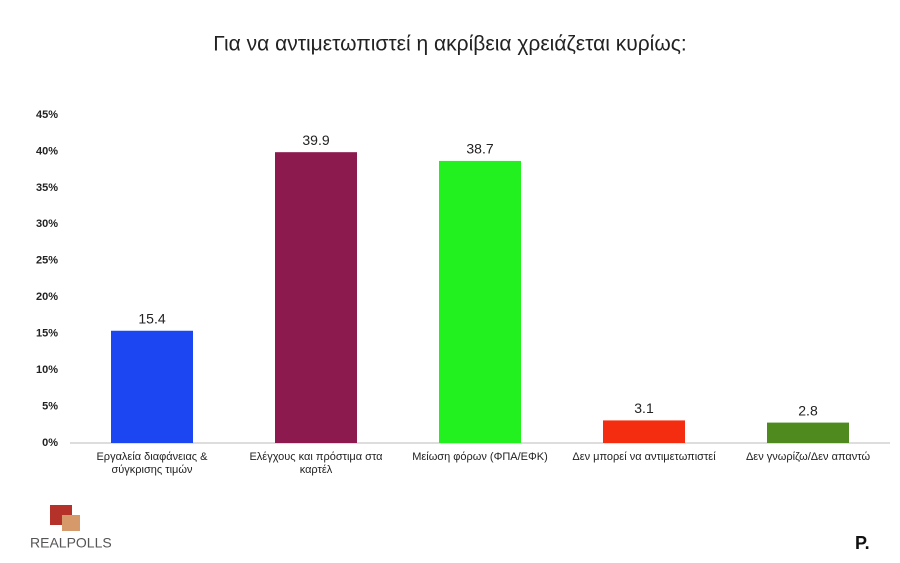 The image size is (900, 563). Describe the element at coordinates (808, 410) in the screenshot. I see `value-label: 2.8` at that location.